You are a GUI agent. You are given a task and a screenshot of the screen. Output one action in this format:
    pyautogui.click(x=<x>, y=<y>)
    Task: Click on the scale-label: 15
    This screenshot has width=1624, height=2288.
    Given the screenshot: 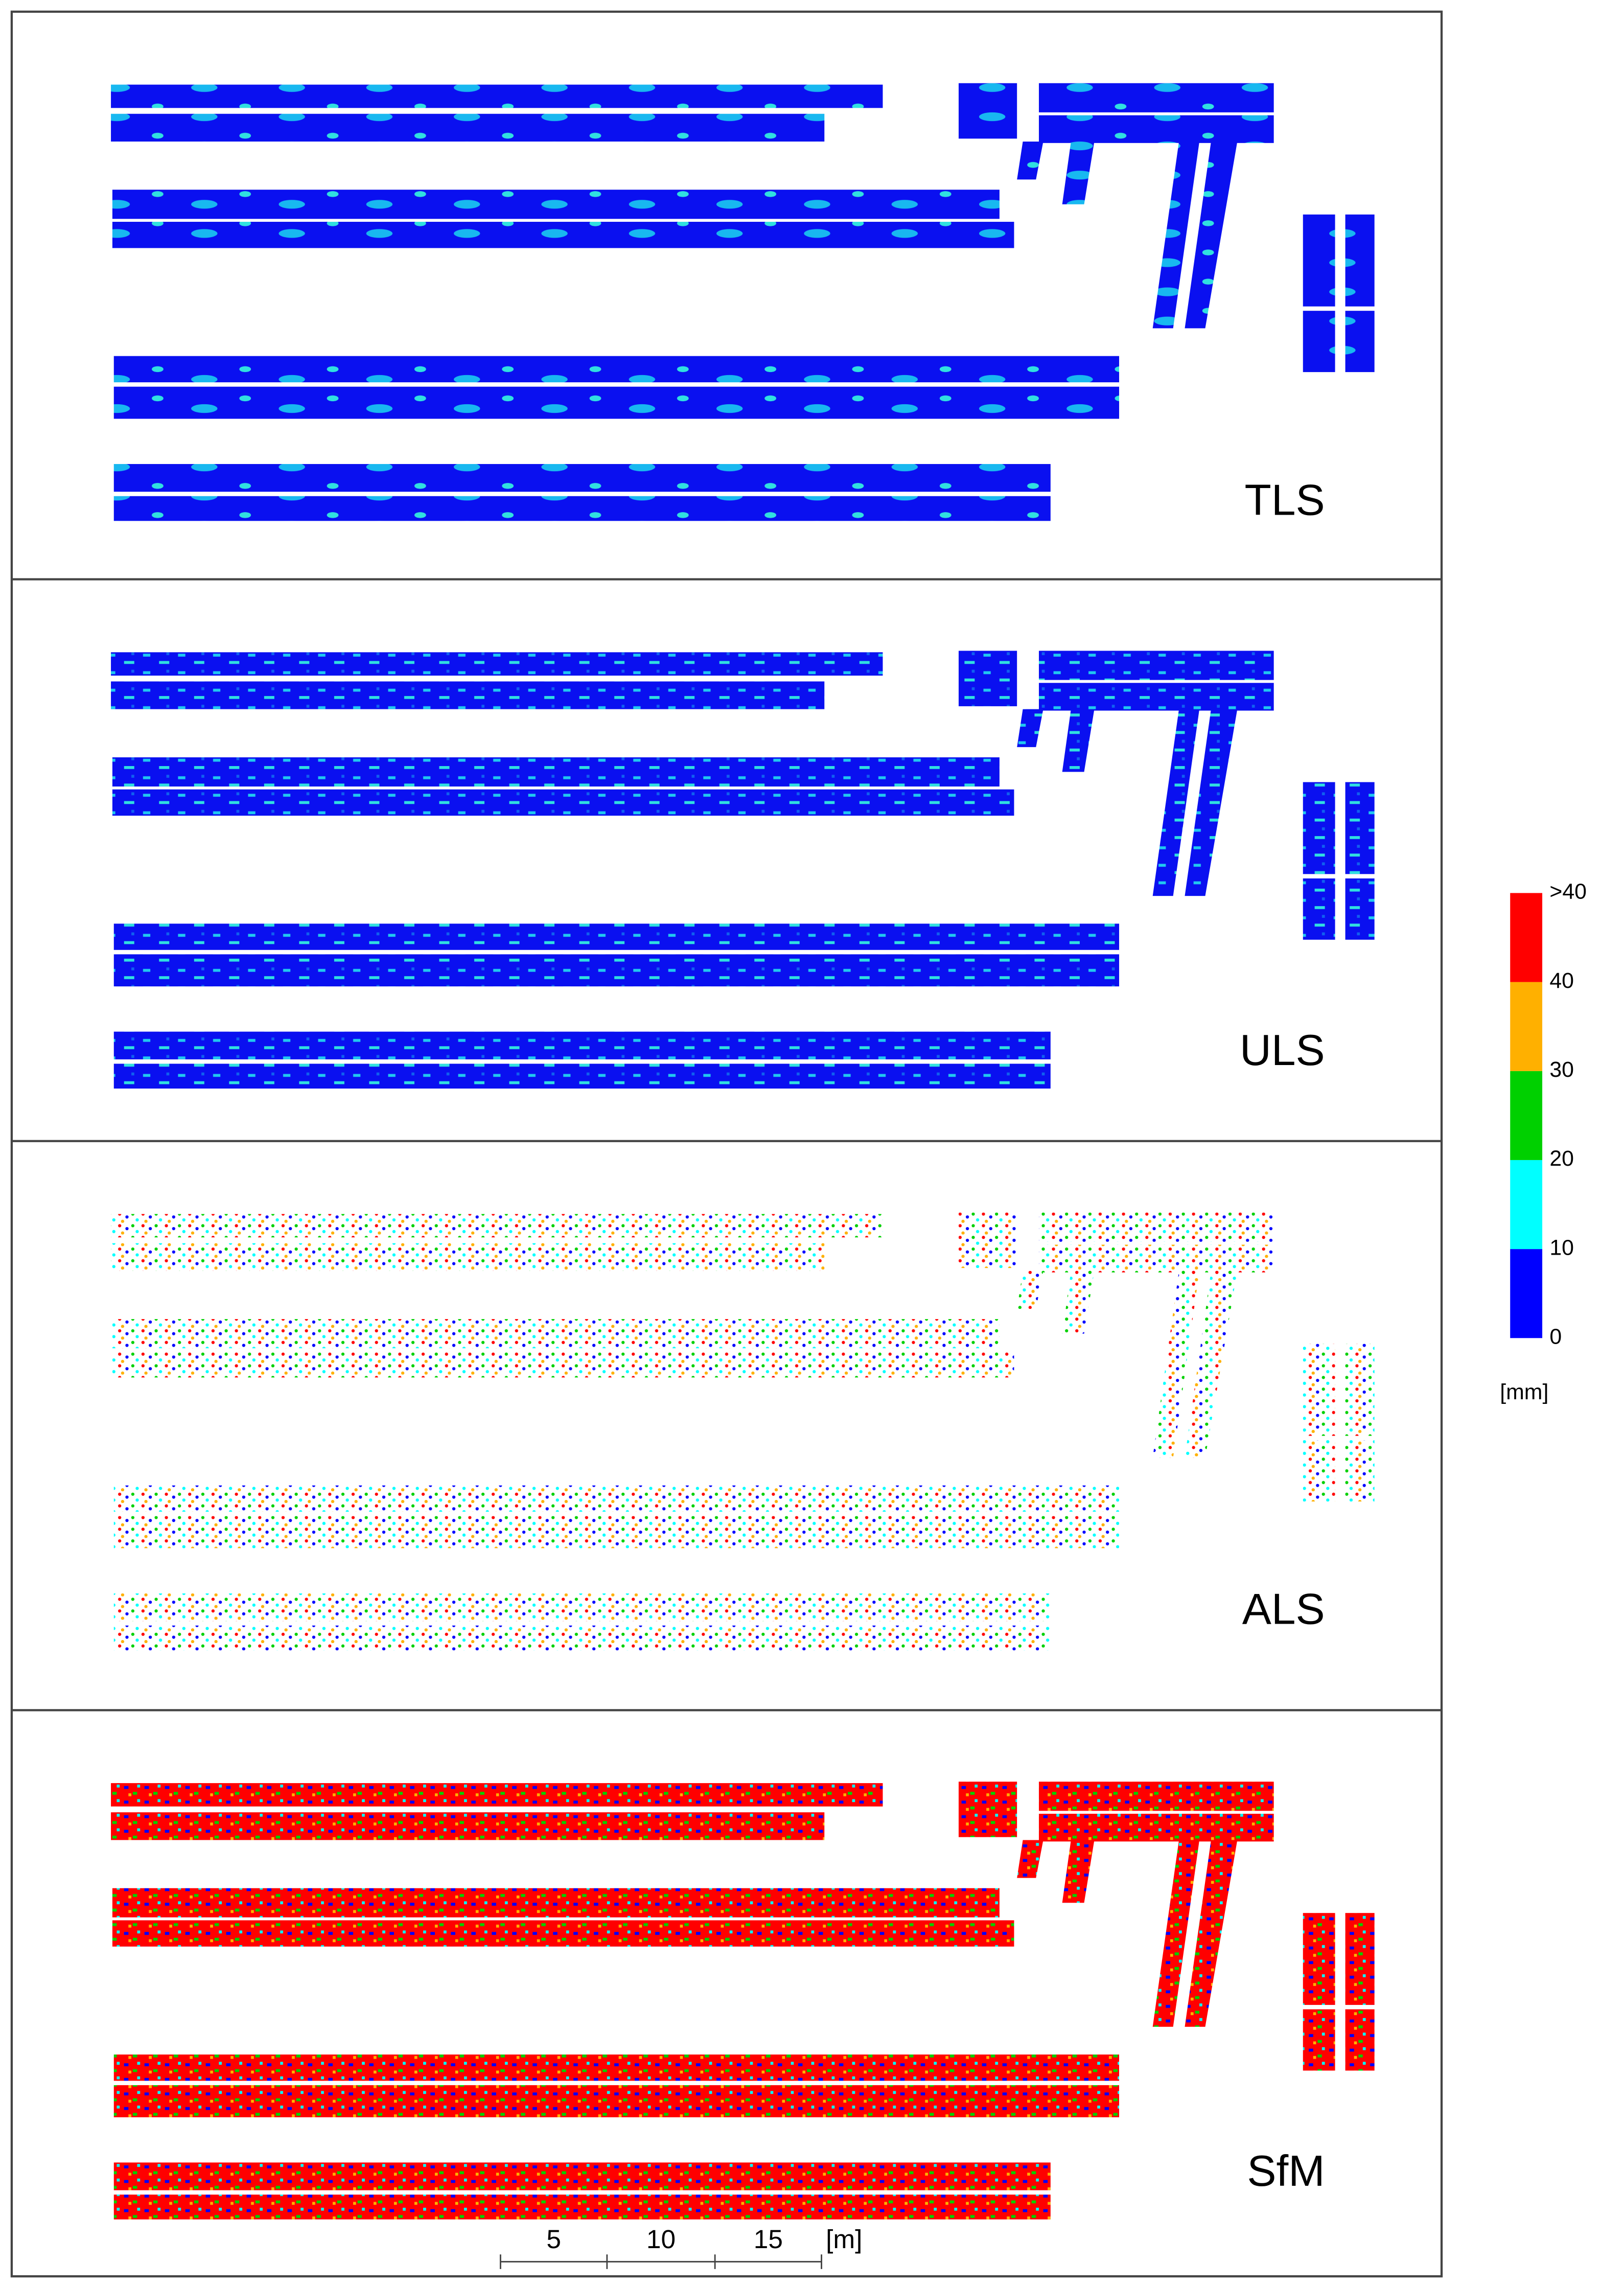 What is the action you would take?
    pyautogui.click(x=768, y=2239)
    